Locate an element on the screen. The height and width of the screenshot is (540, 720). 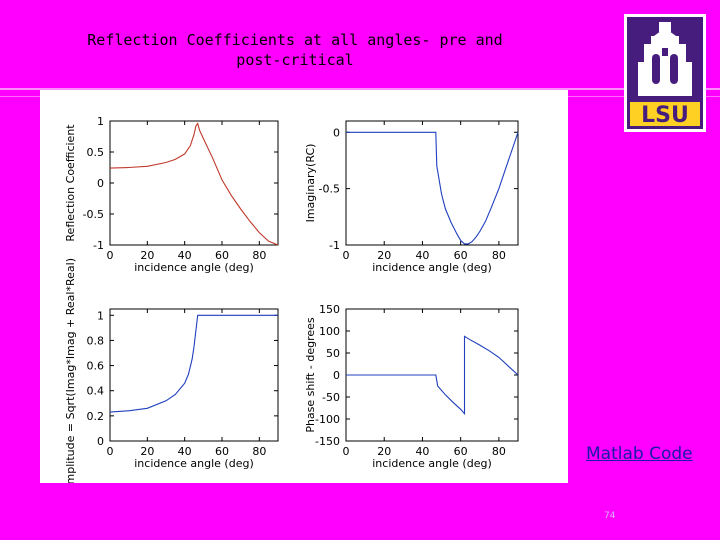
plot-3-ytick-label: 0.8 is located at coordinates (96, 340).